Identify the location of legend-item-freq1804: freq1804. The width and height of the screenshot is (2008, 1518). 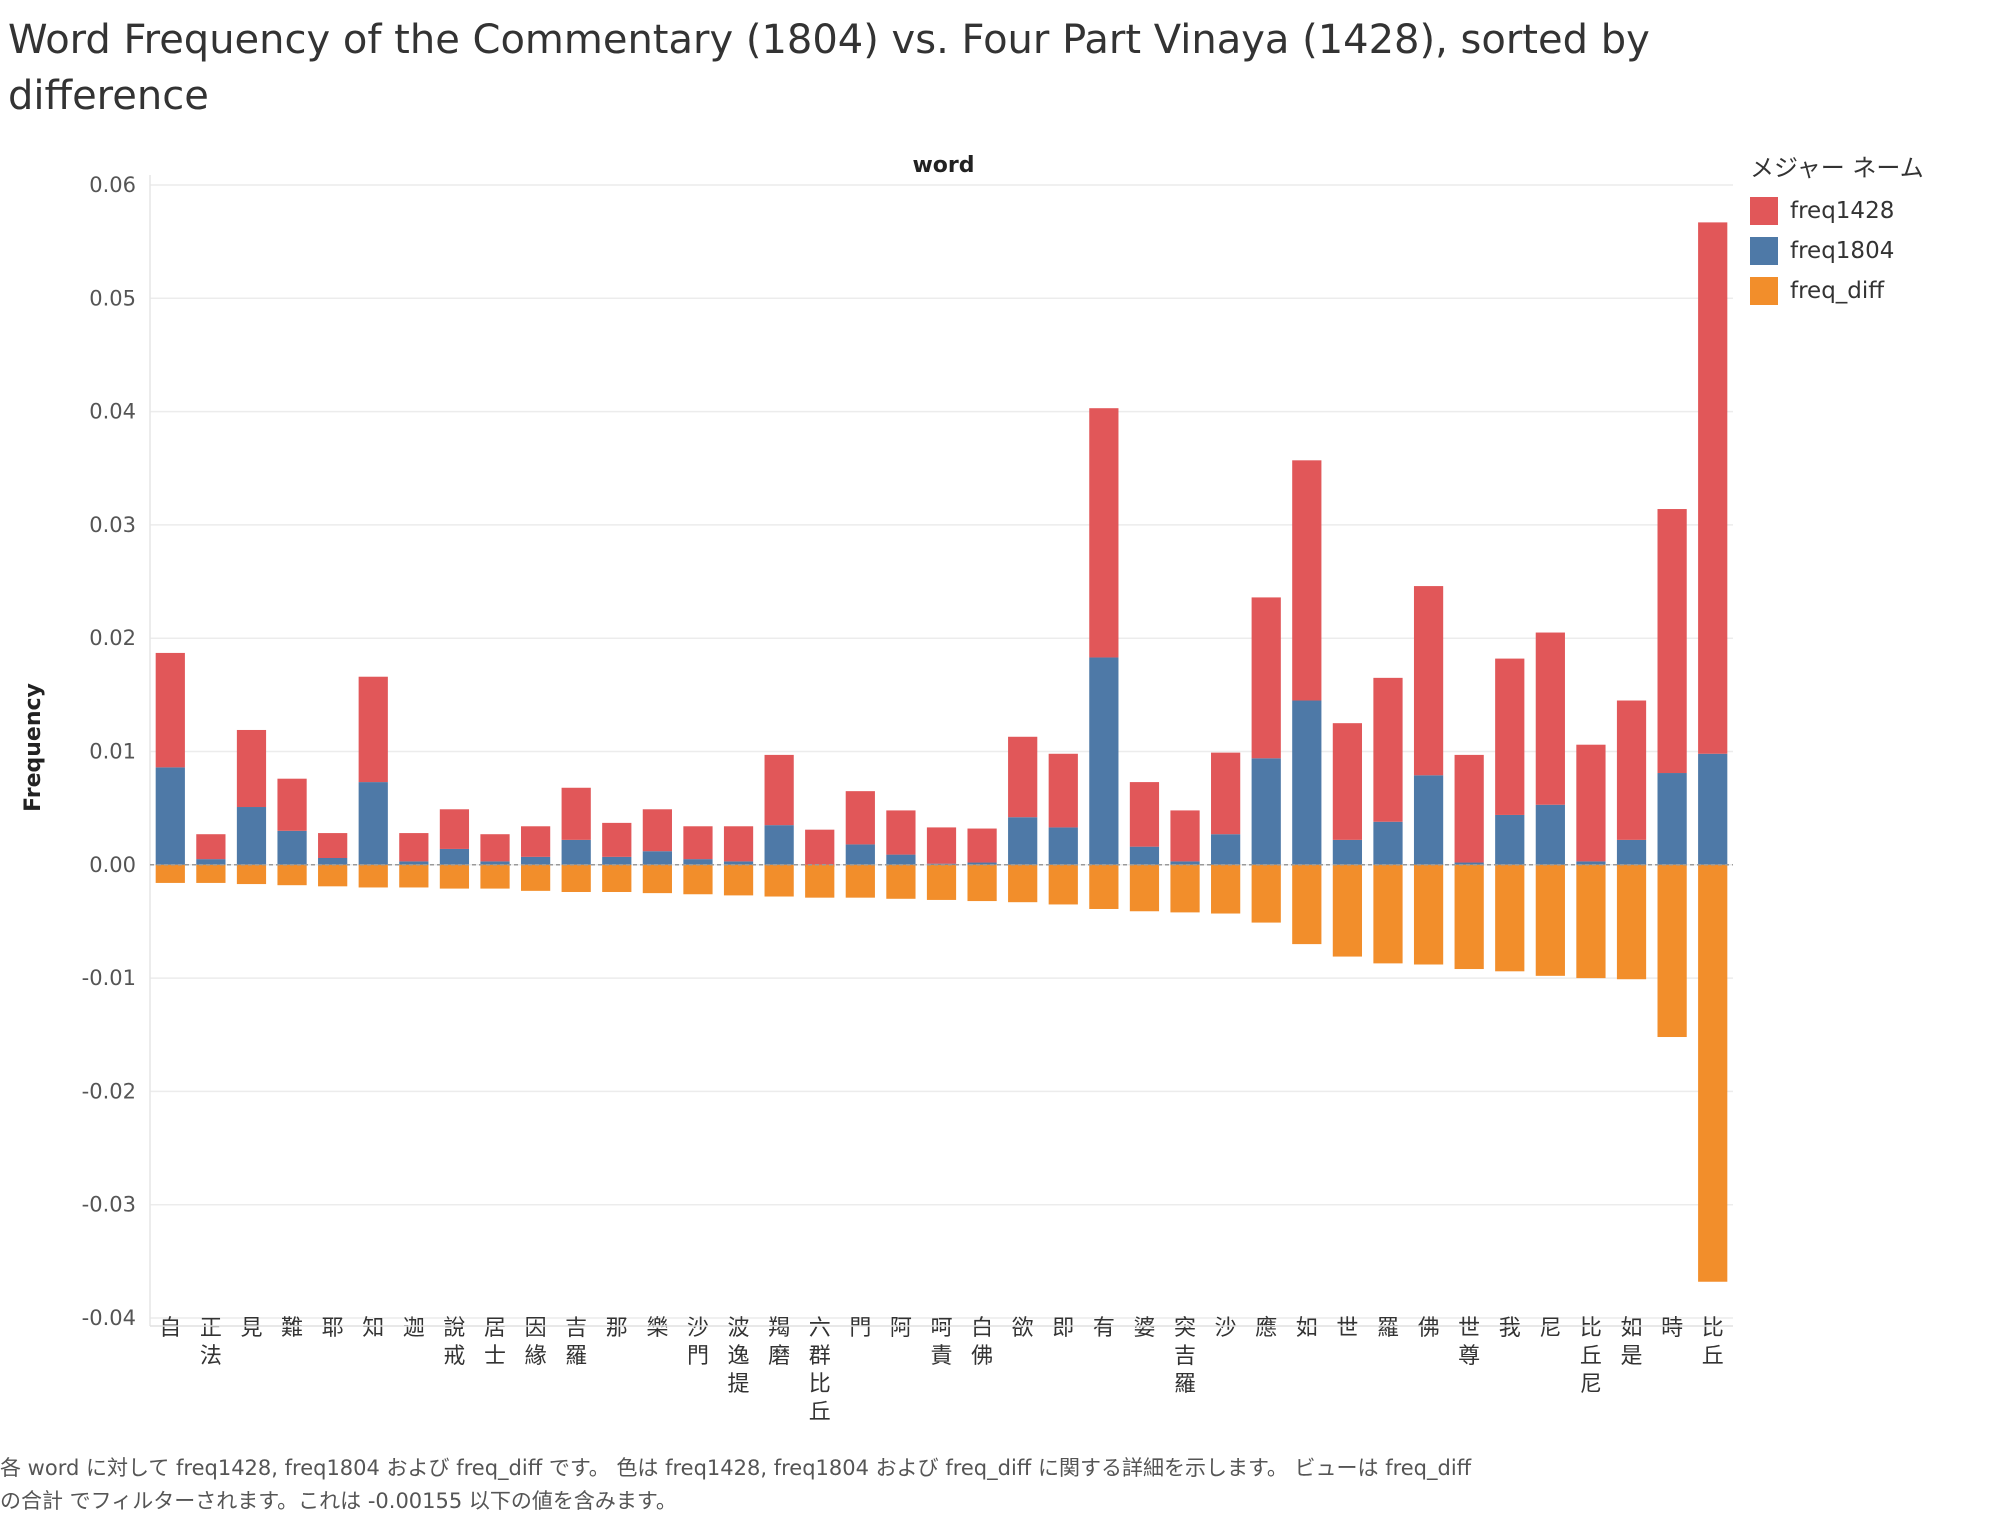
(1837, 251).